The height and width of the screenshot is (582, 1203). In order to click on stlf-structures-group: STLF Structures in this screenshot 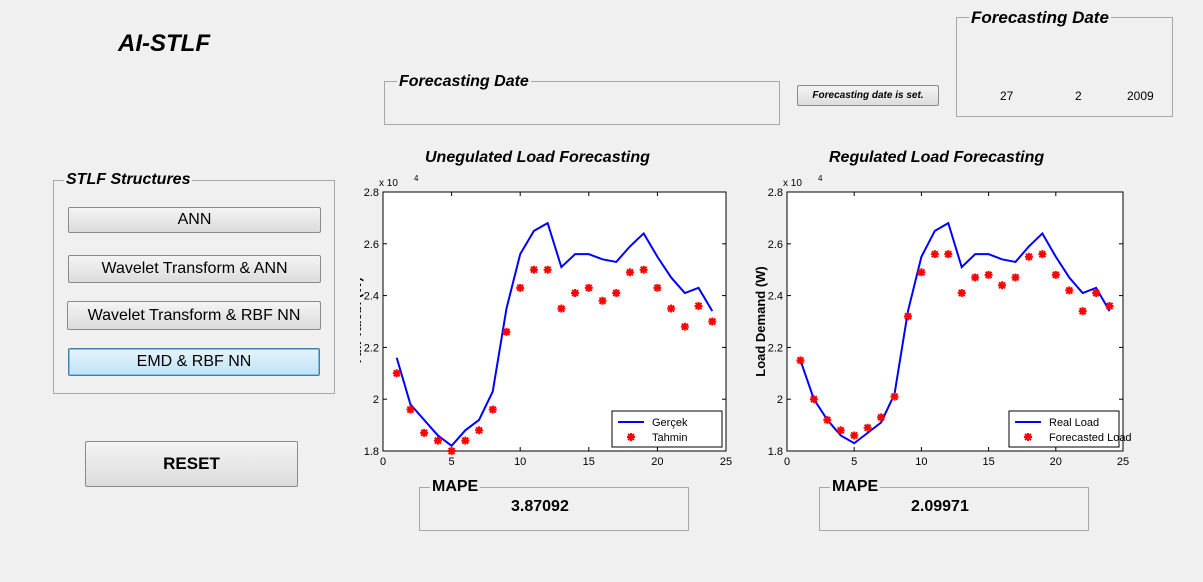, I will do `click(194, 283)`.